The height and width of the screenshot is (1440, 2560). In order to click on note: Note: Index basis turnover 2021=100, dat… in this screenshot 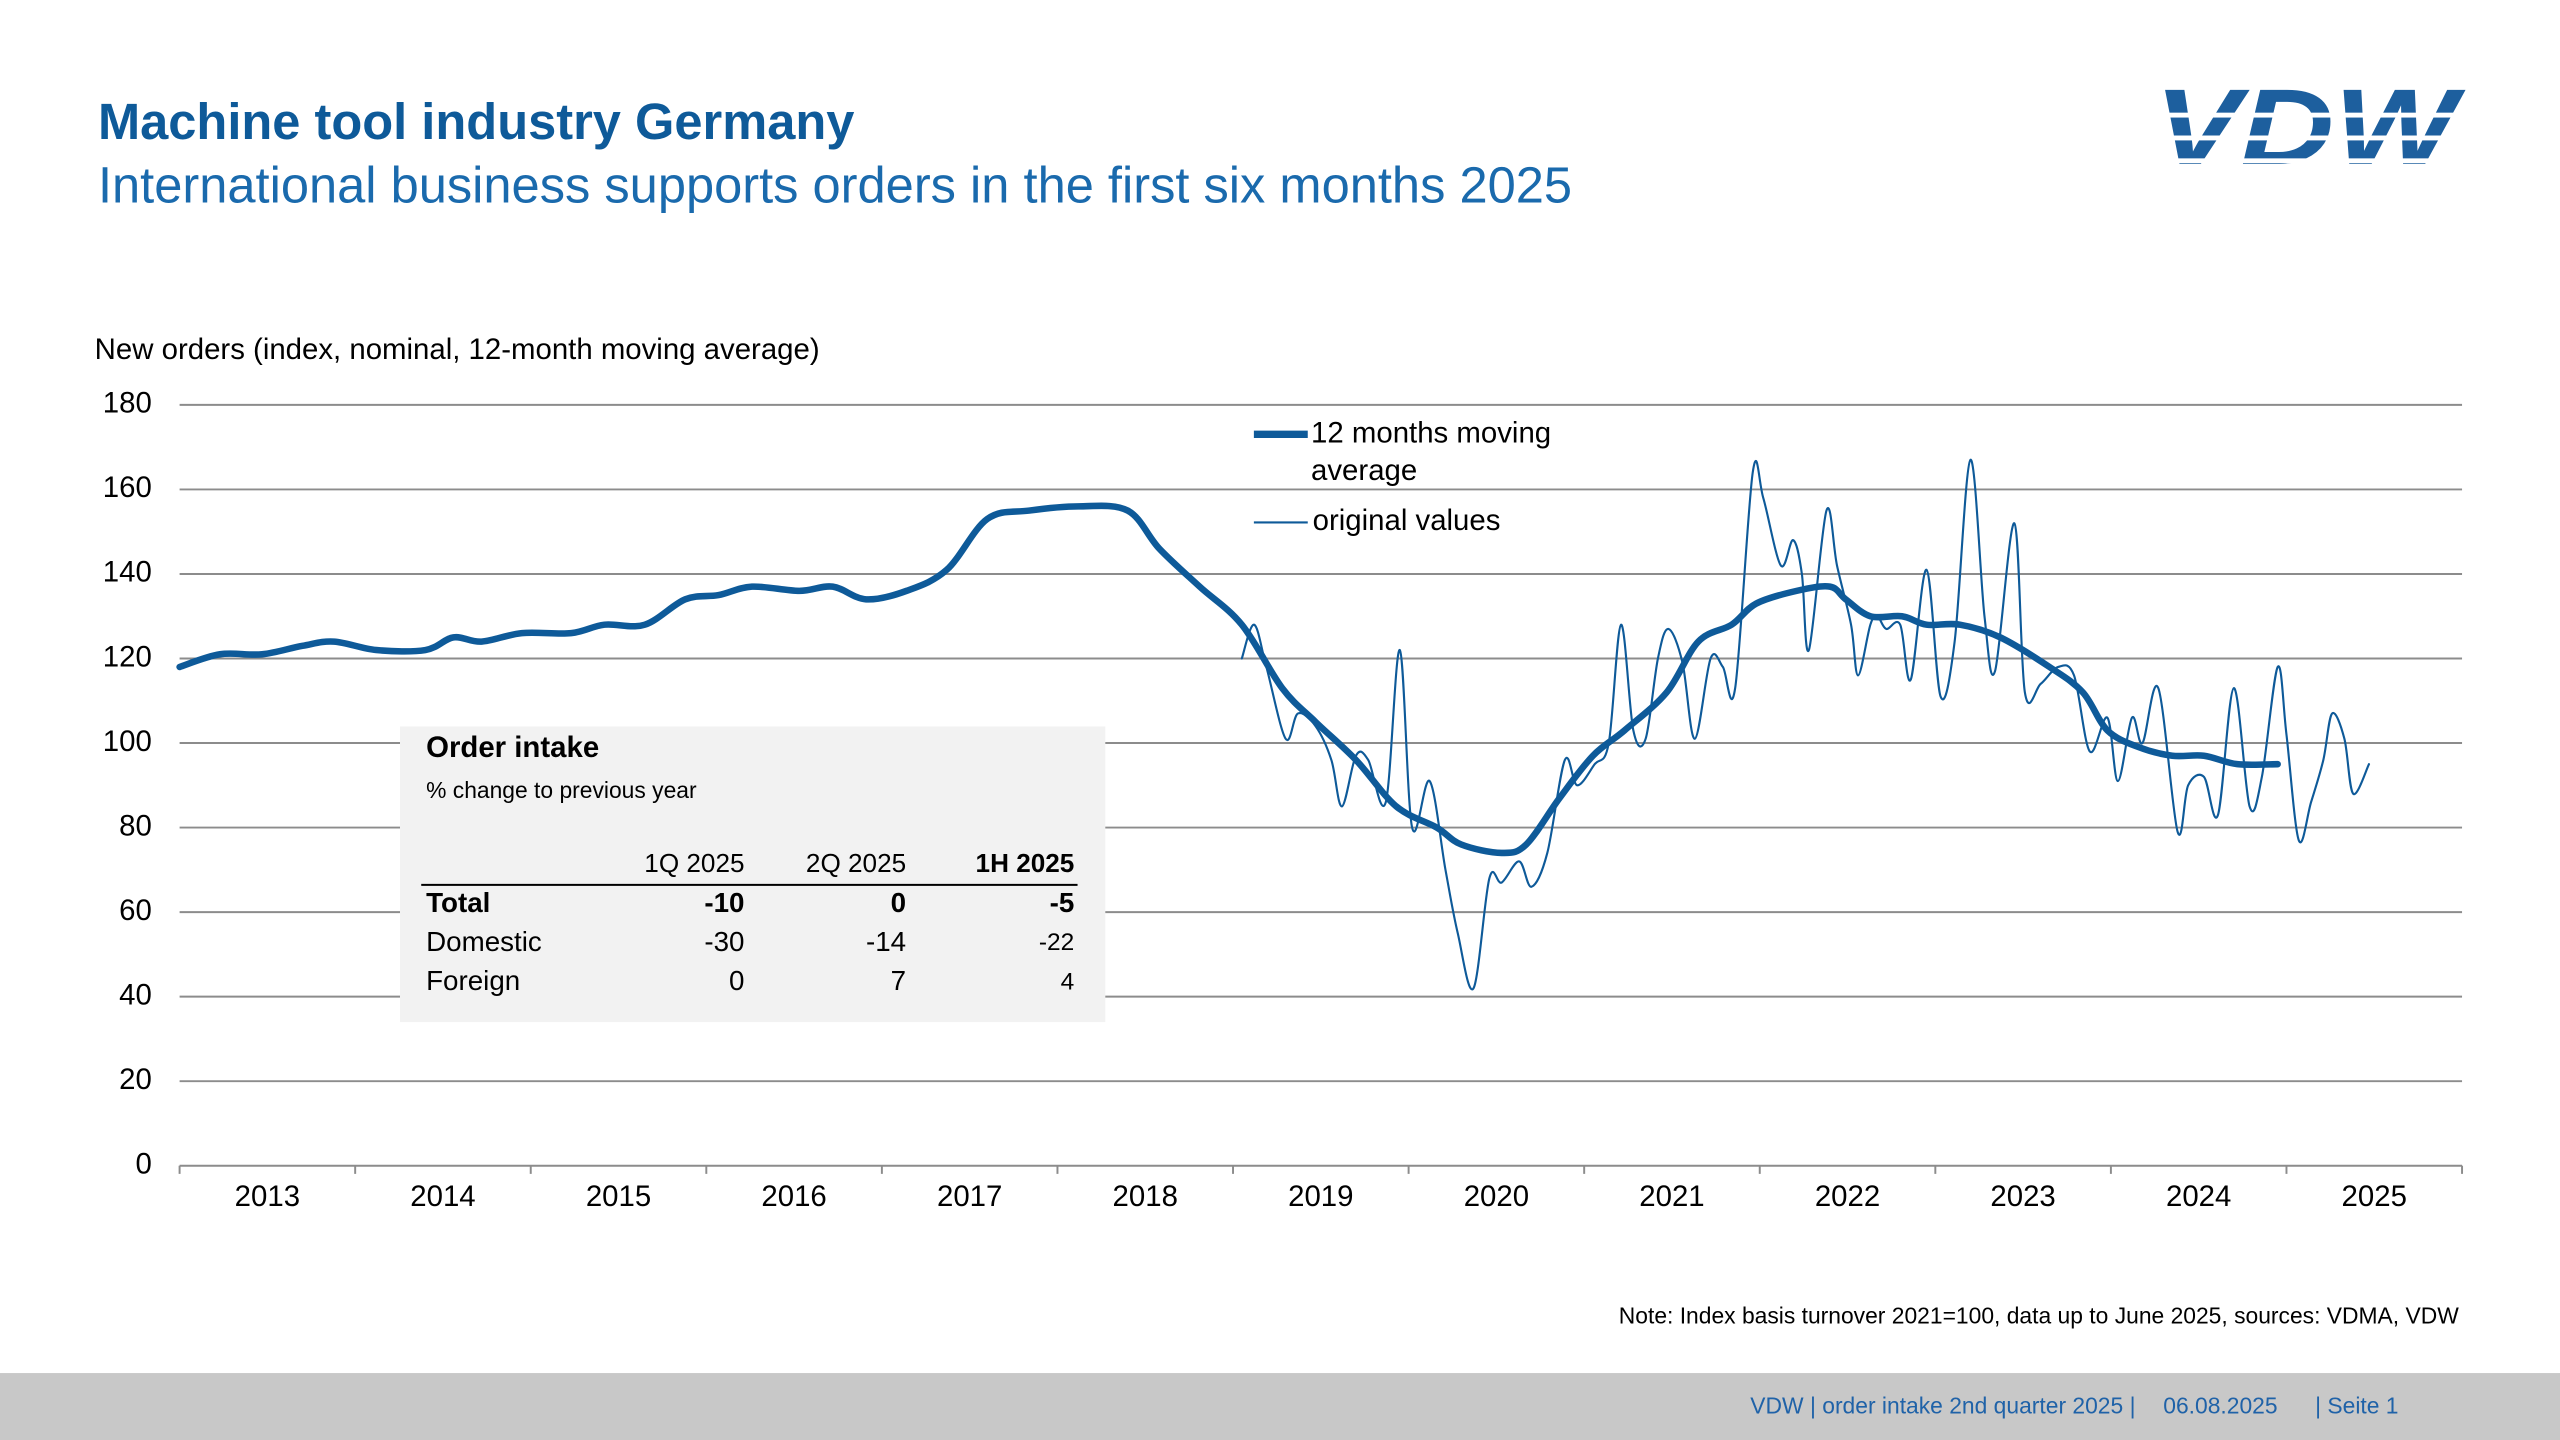, I will do `click(2039, 1316)`.